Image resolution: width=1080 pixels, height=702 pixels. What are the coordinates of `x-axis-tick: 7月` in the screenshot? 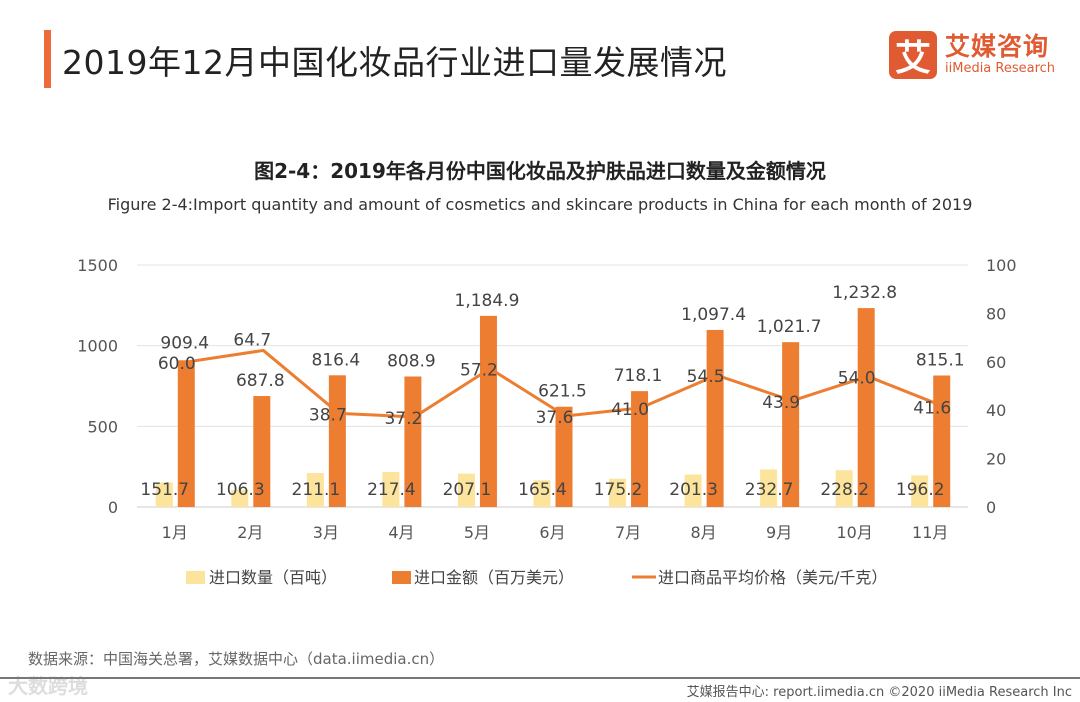 It's located at (628, 532).